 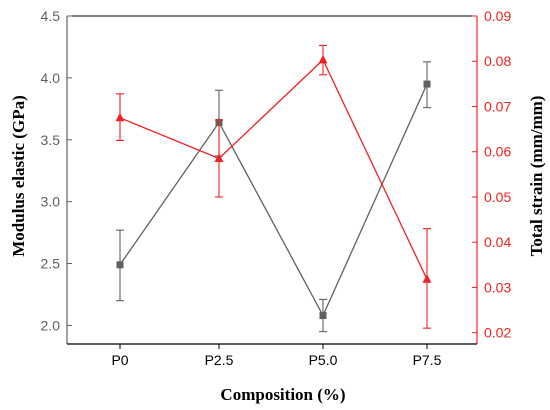 What do you see at coordinates (51, 16) in the screenshot?
I see `left-y-tick-label: 4.5` at bounding box center [51, 16].